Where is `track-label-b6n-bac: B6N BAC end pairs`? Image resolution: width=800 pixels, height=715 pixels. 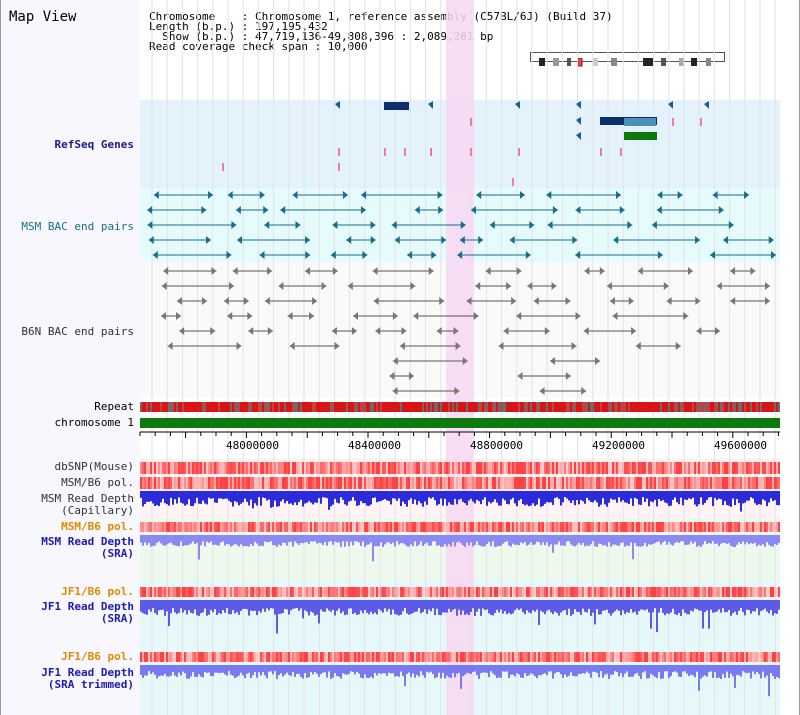
track-label-b6n-bac: B6N BAC end pairs is located at coordinates (77, 331).